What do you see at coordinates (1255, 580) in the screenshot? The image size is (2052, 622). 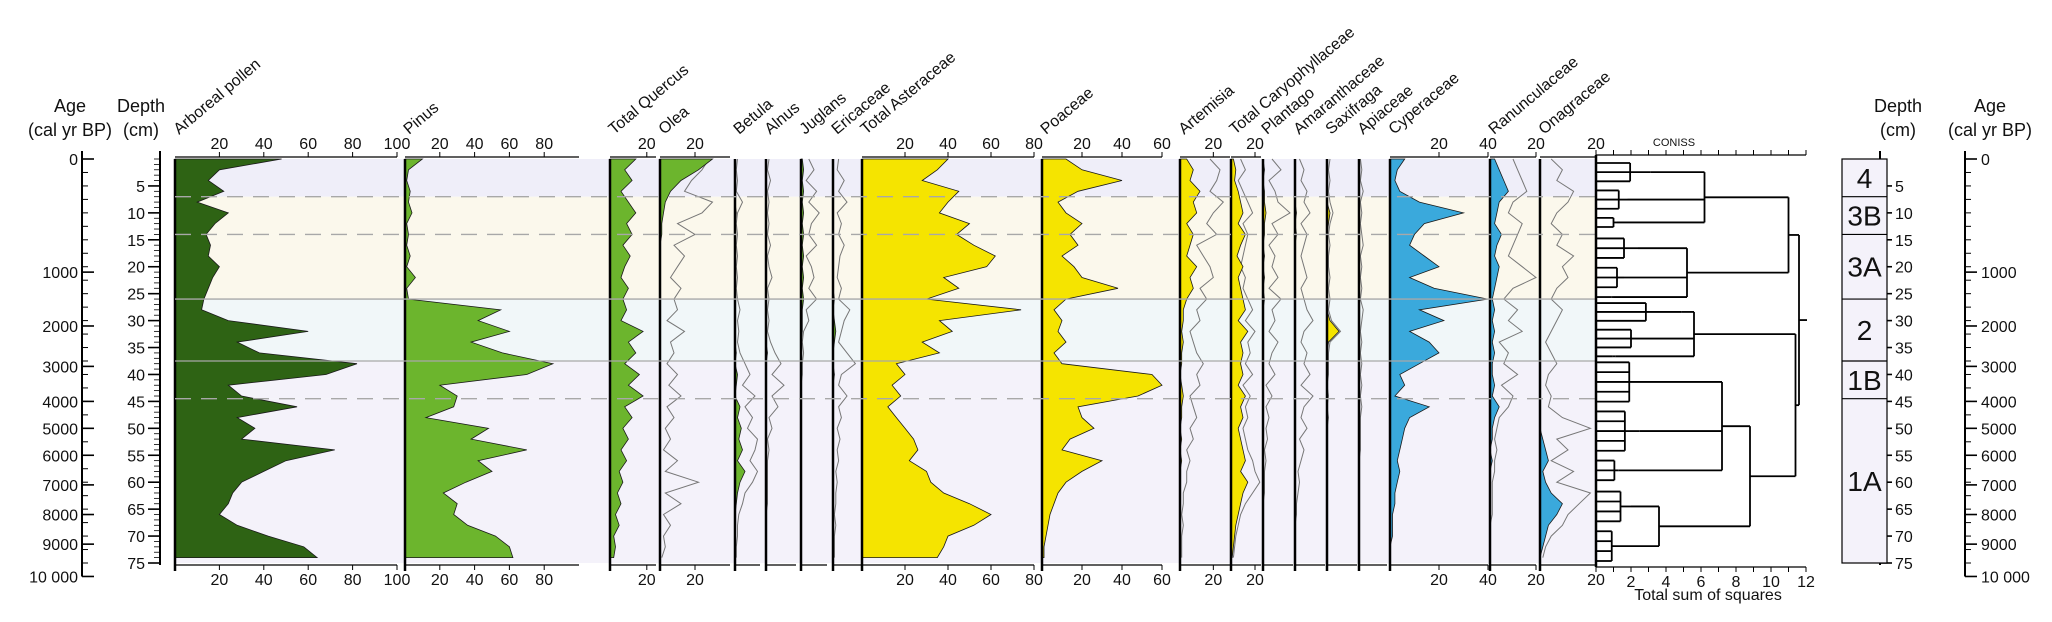 I see `bottom-tick-label-11-0: 20` at bounding box center [1255, 580].